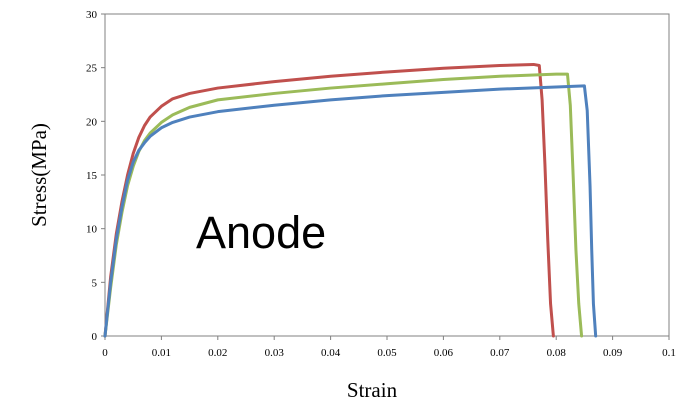  Describe the element at coordinates (92, 230) in the screenshot. I see `y-tick-label: 10` at that location.